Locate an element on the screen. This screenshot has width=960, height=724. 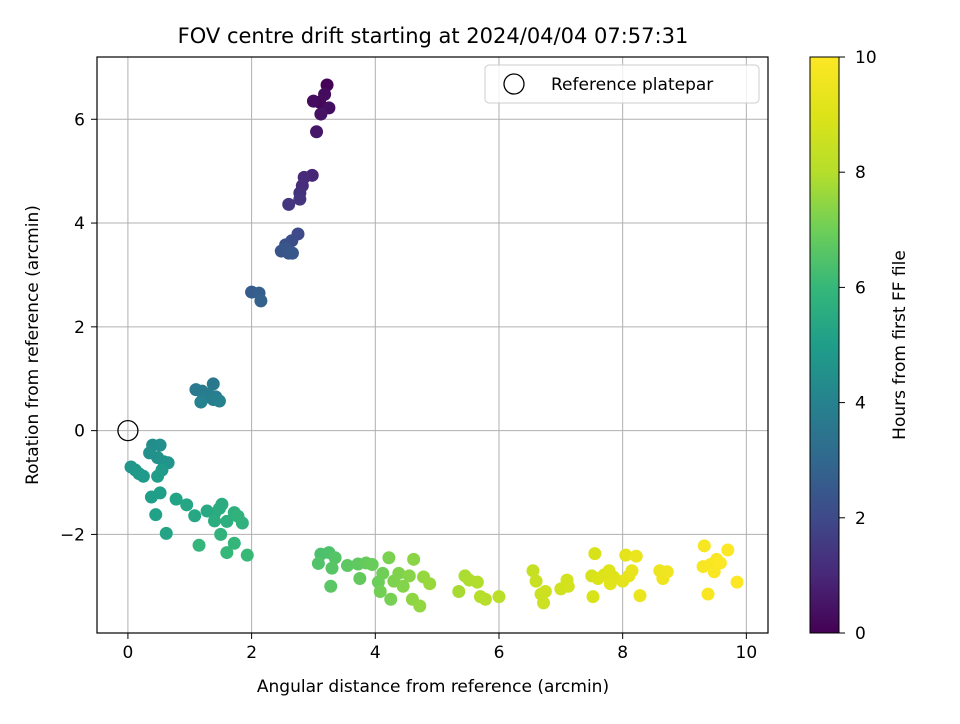
reference-marker-group is located at coordinates (128, 430).